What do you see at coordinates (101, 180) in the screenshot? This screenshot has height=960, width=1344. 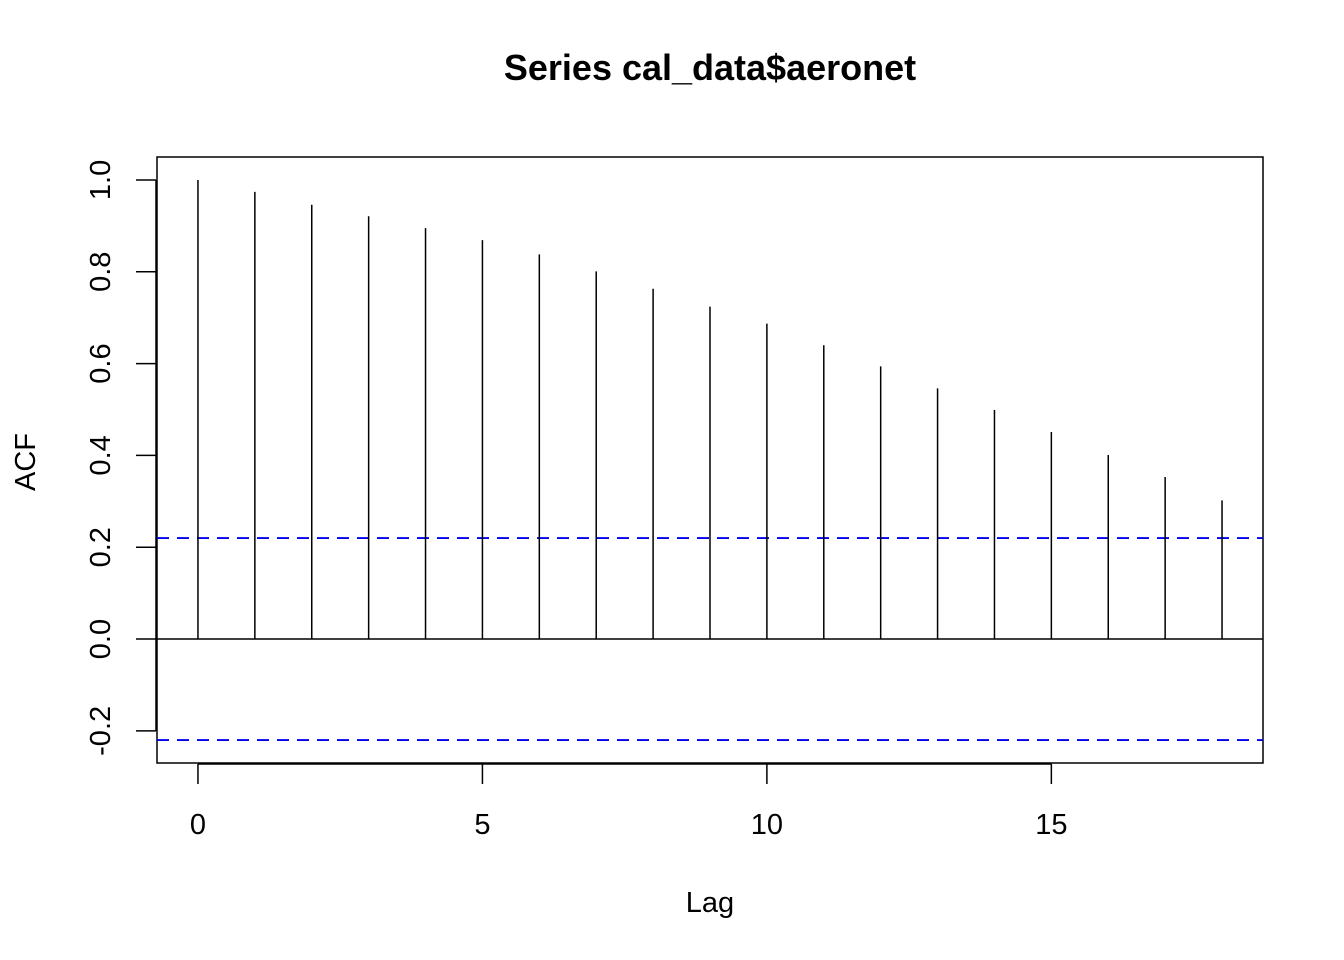 I see `y-tick-label: 1.0` at bounding box center [101, 180].